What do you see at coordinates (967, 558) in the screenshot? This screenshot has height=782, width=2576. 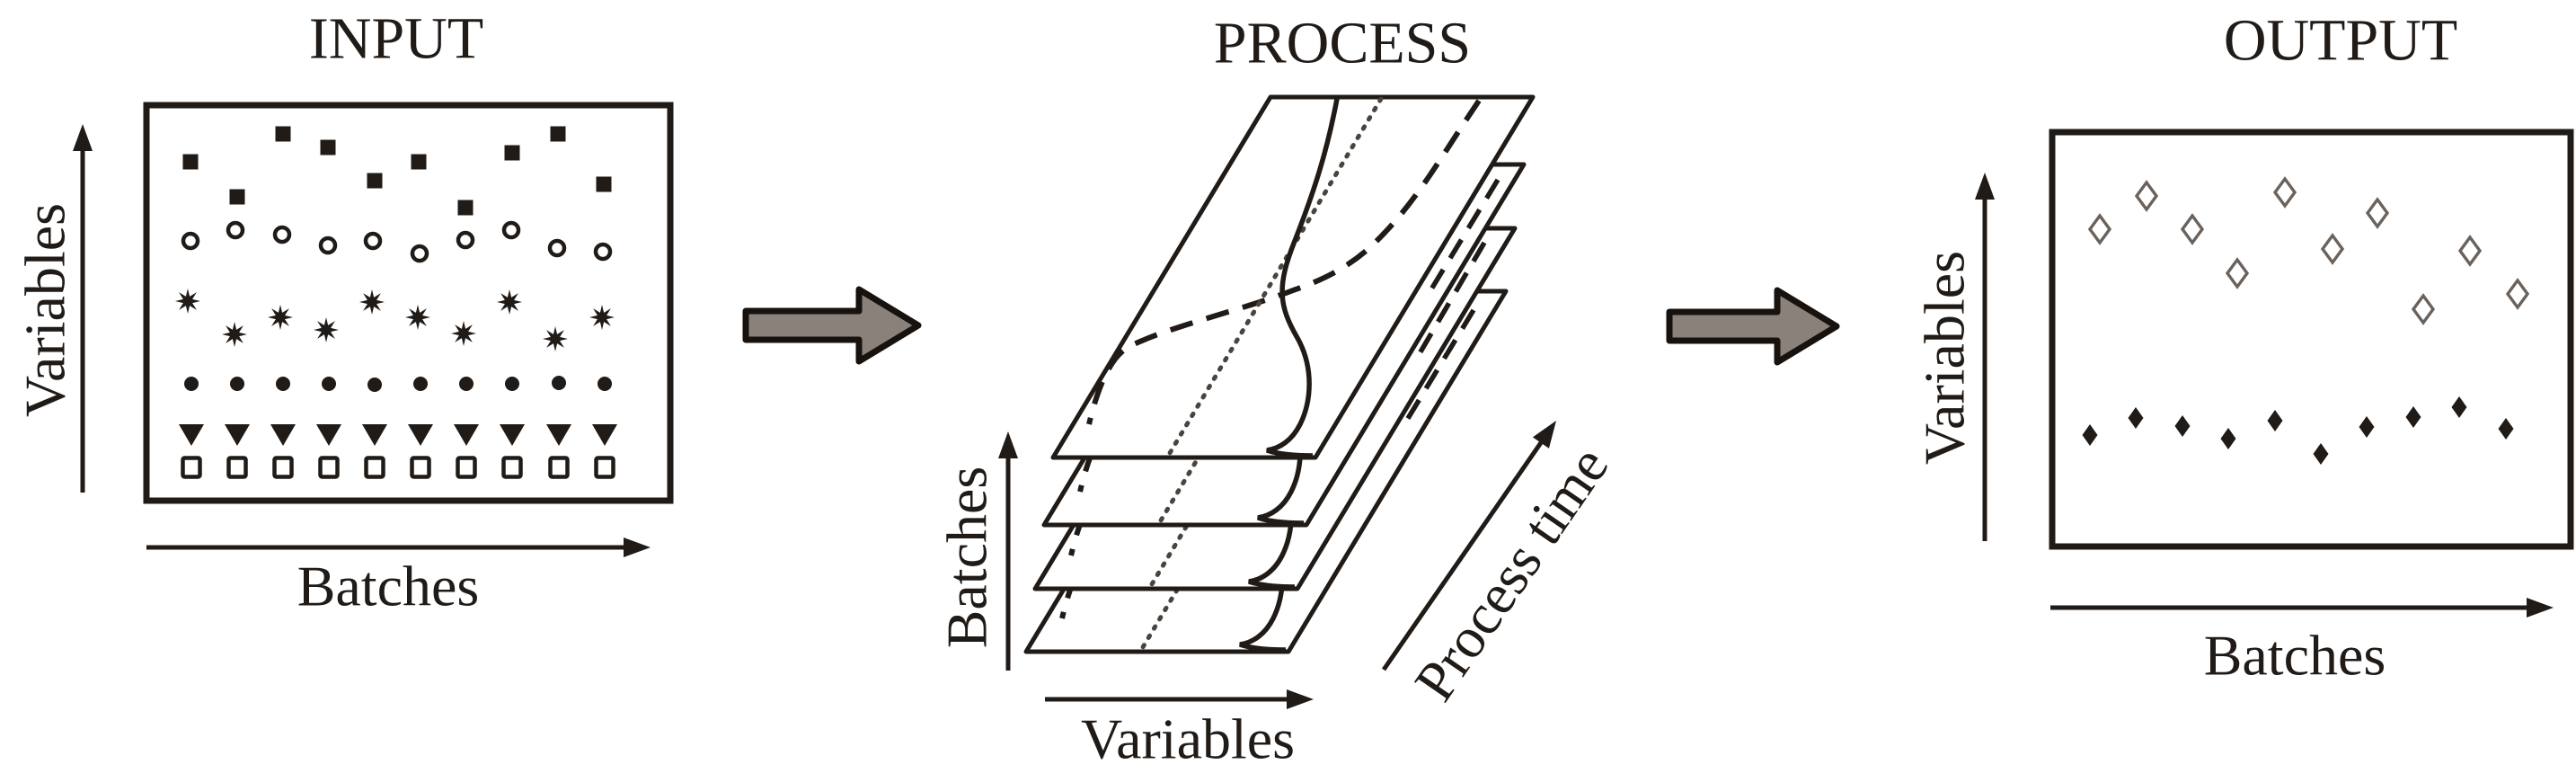 I see `process-batches-label: Batches` at bounding box center [967, 558].